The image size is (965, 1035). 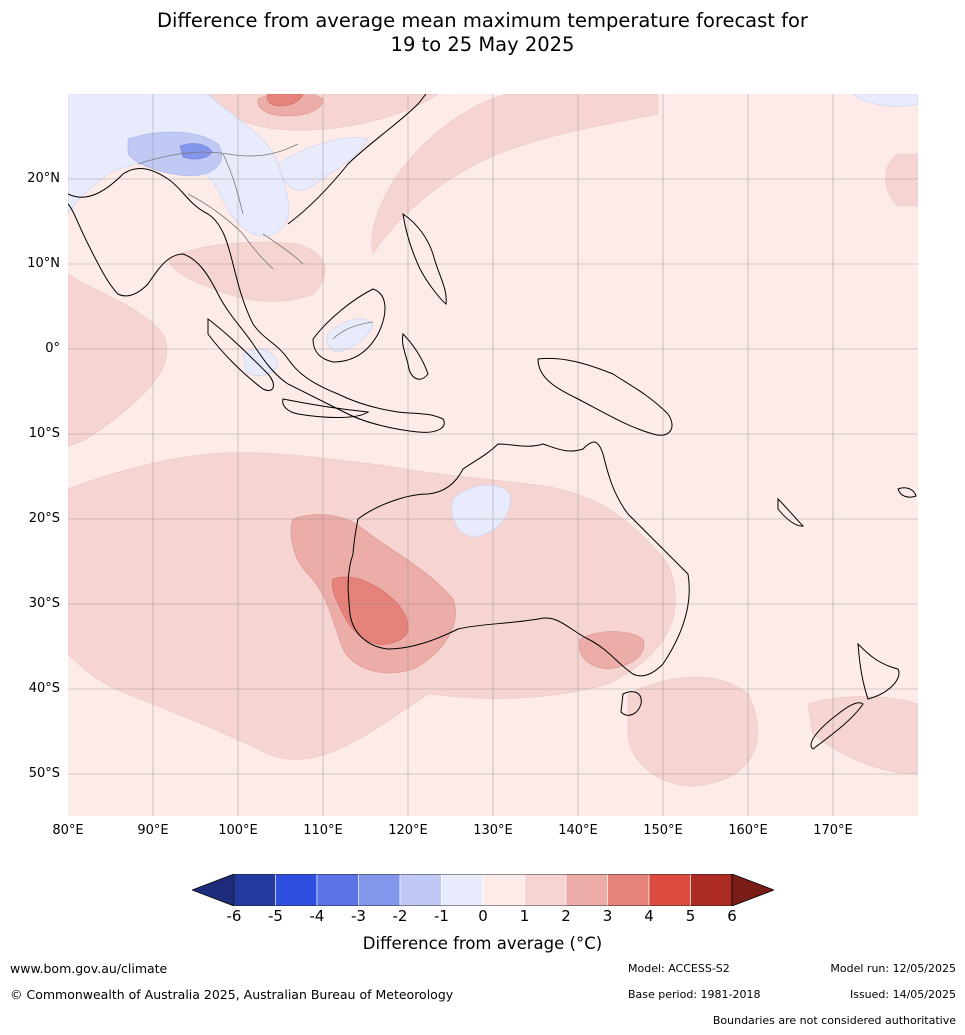 I want to click on lat-label-20n: 20°N, so click(x=43, y=178).